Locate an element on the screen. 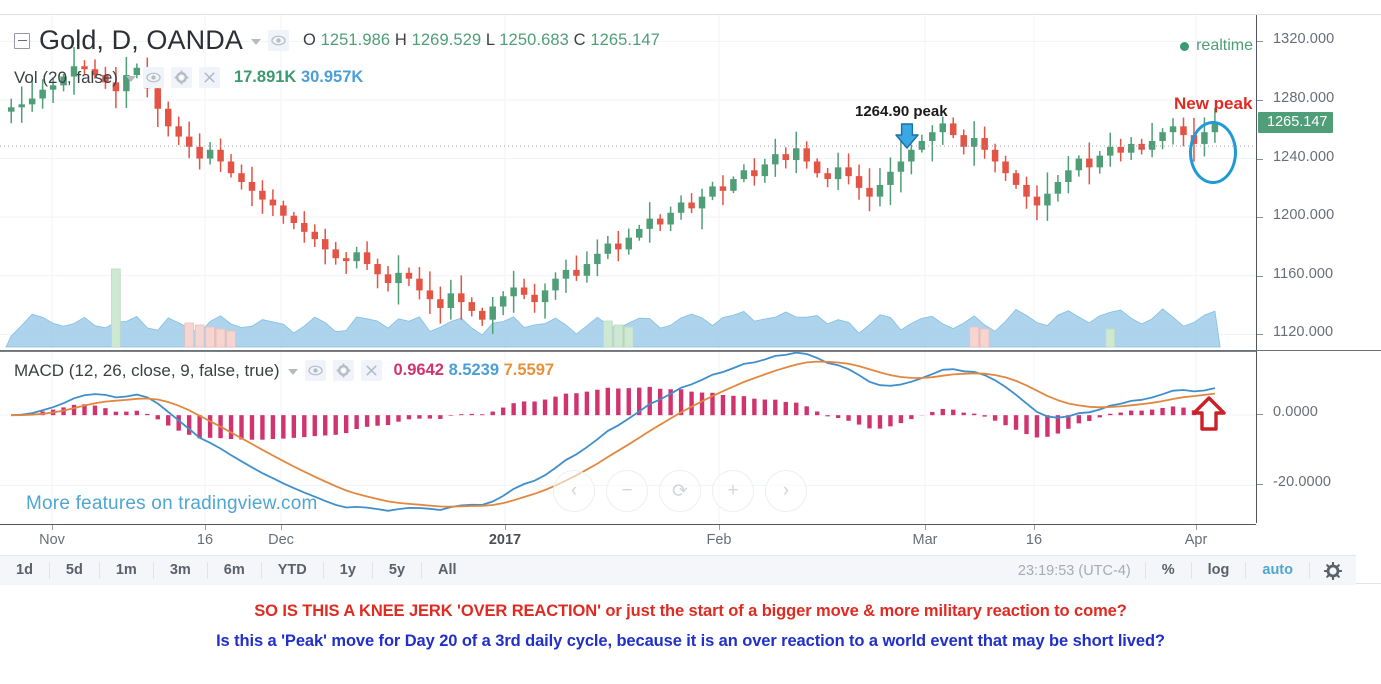 The width and height of the screenshot is (1381, 684). chart-nav-controls: ‹ − ⟳ + › is located at coordinates (680, 491).